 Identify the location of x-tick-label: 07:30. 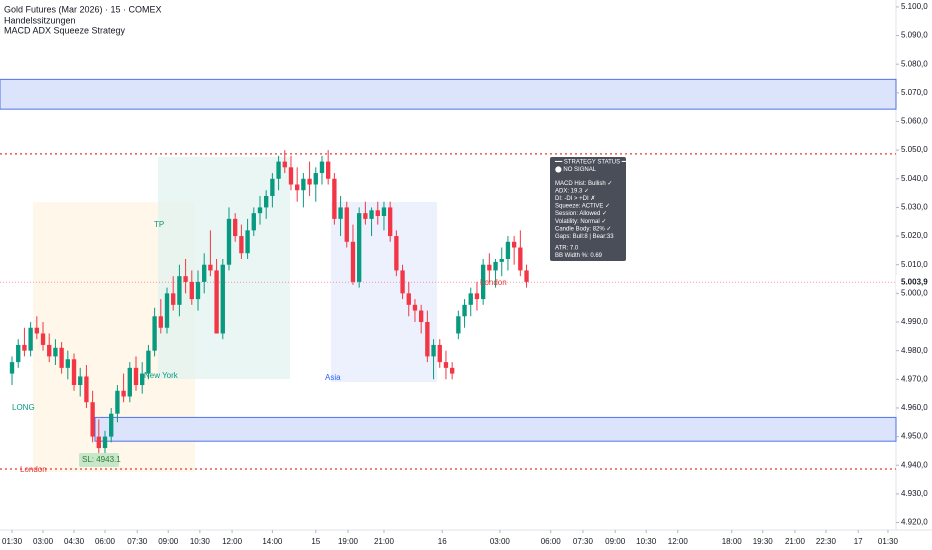
(137, 541).